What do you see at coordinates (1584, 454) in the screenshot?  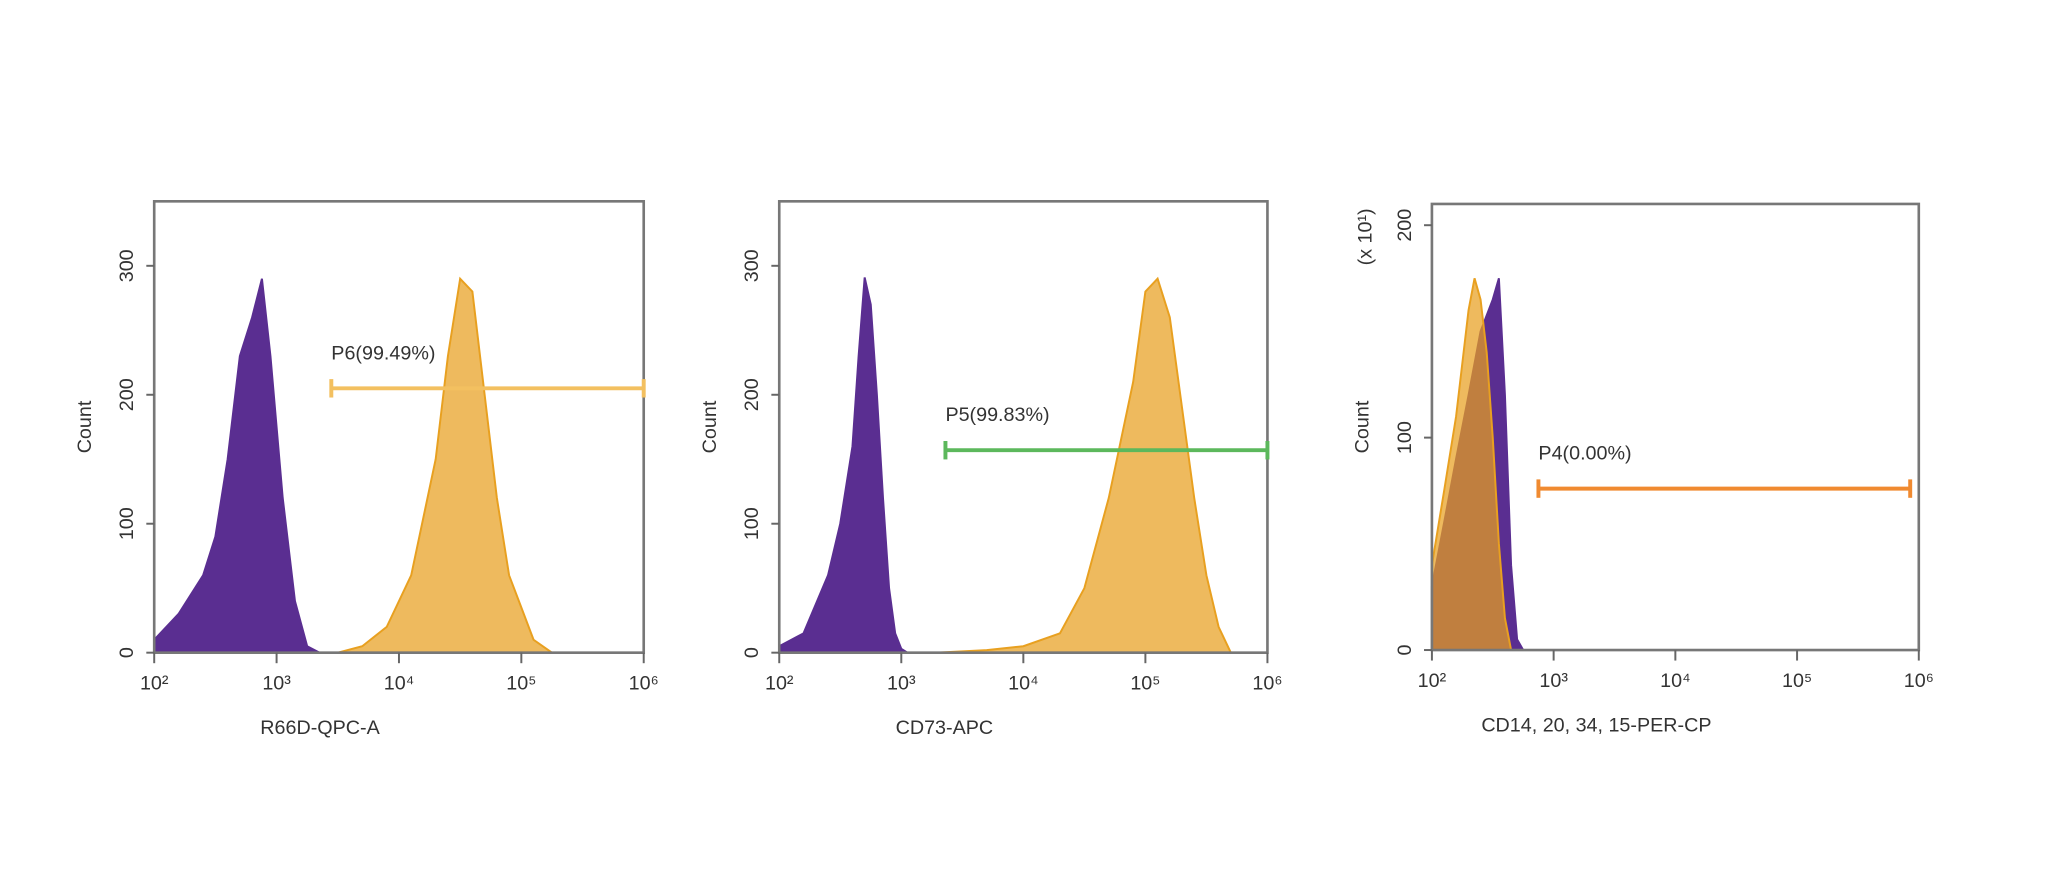 I see `gate-label: P4(0.00%)` at bounding box center [1584, 454].